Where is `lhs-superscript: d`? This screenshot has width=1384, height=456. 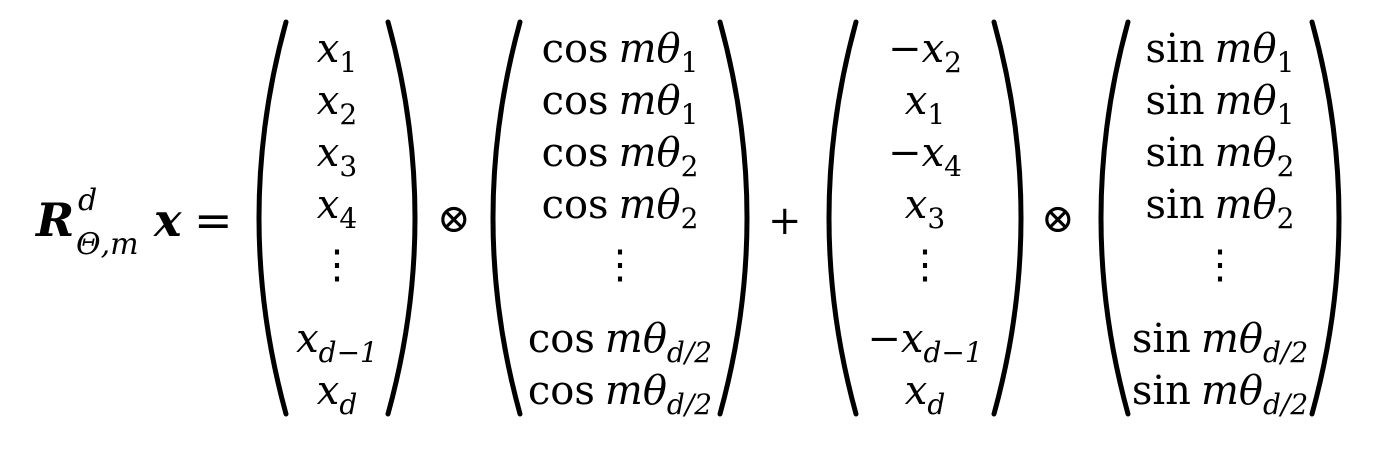
lhs-superscript: d is located at coordinates (87, 200).